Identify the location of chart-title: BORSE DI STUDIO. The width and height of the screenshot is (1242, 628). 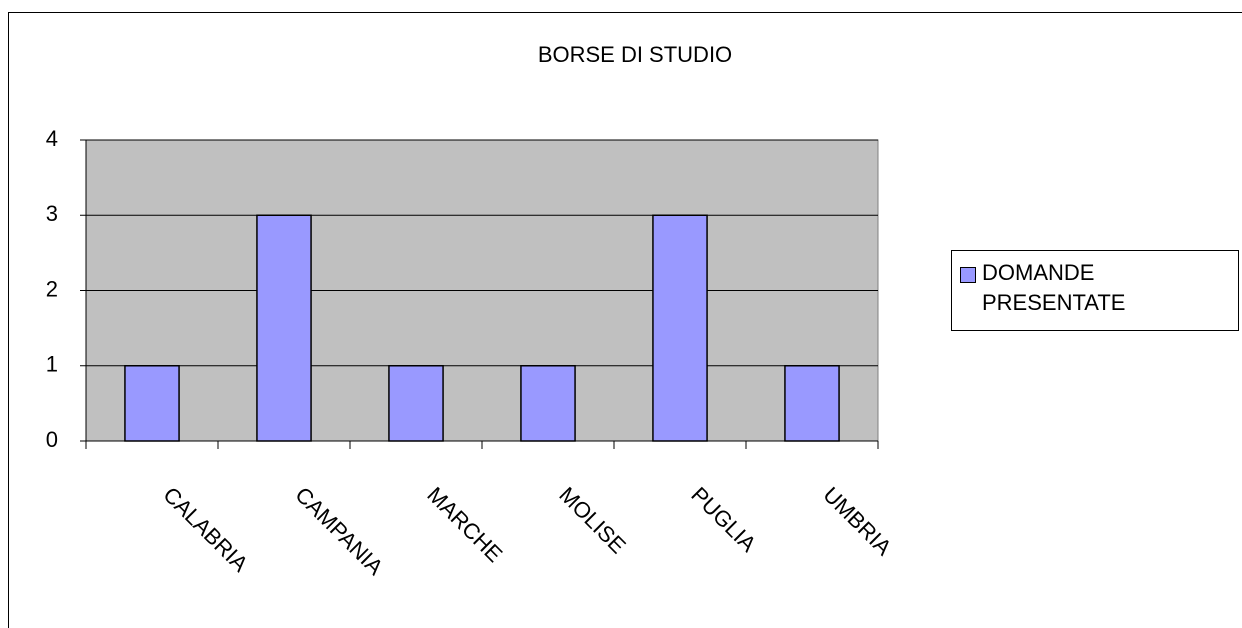
(635, 54).